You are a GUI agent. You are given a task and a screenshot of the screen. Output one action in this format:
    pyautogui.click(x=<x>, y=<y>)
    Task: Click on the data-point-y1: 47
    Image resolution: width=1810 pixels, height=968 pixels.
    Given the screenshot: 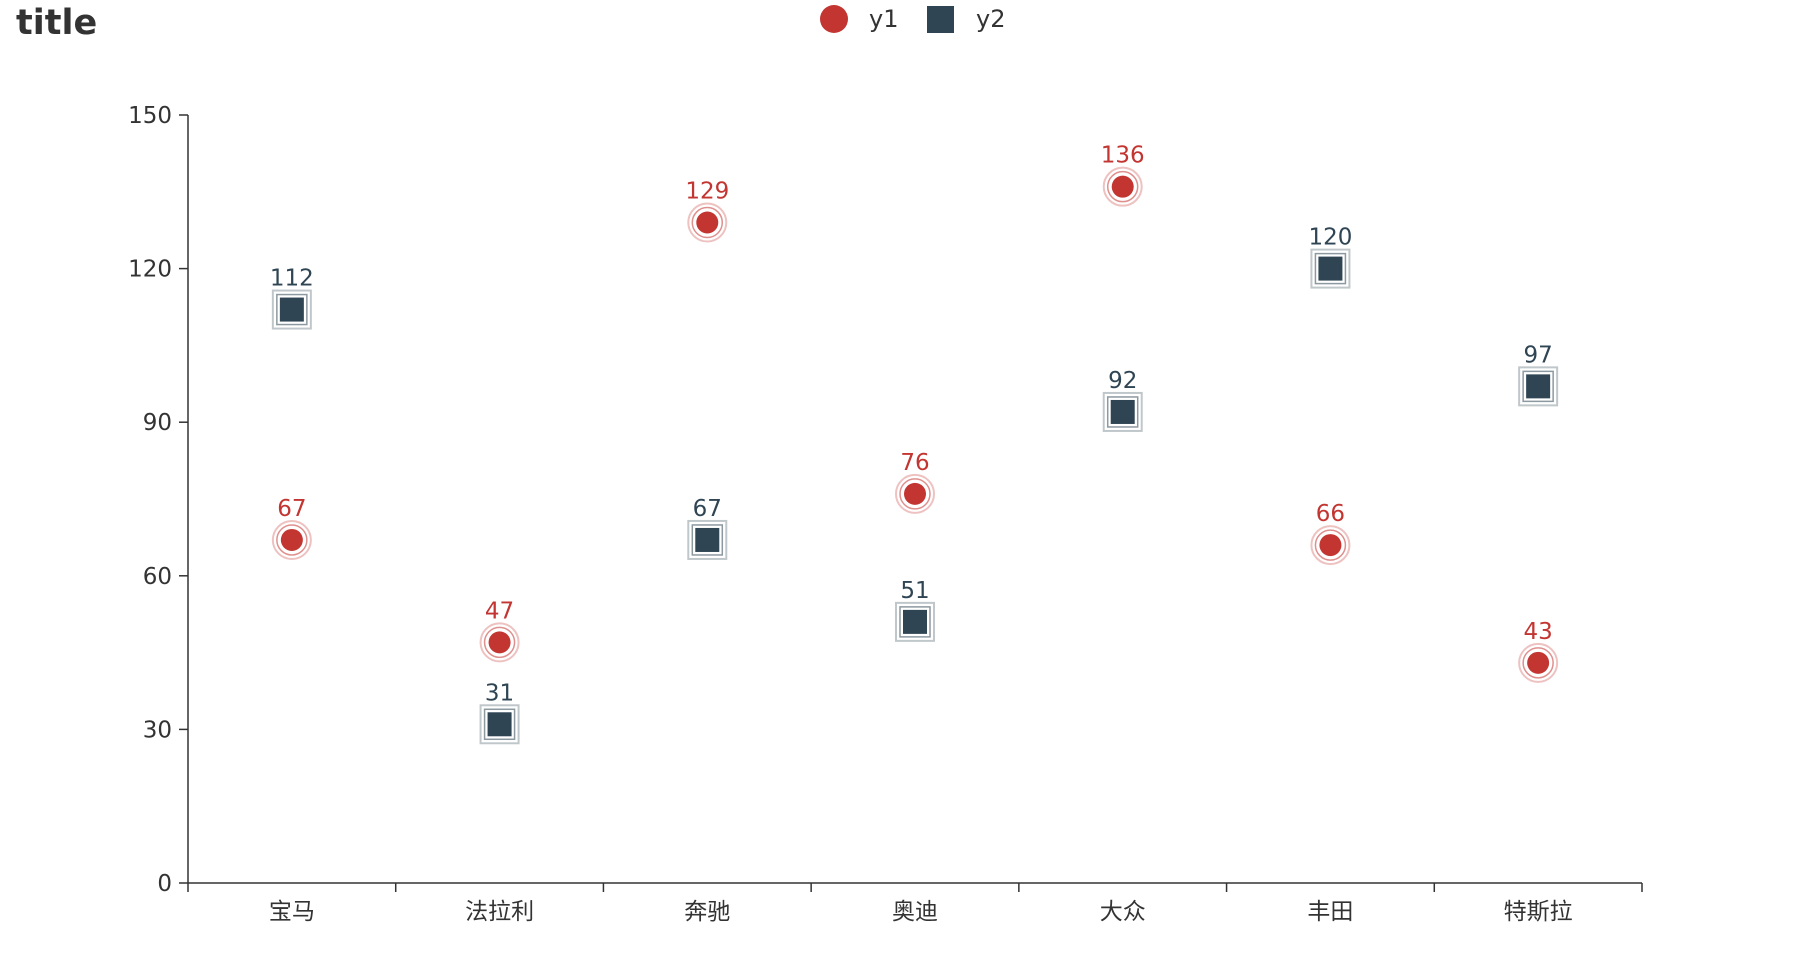 What is the action you would take?
    pyautogui.click(x=499, y=630)
    